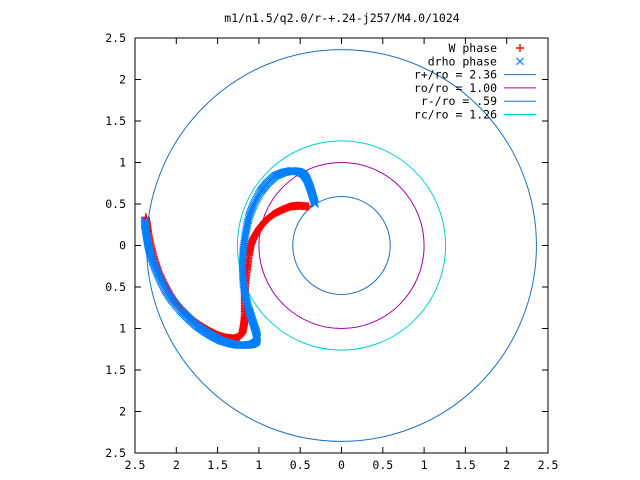 The height and width of the screenshot is (480, 640). Describe the element at coordinates (144, 220) in the screenshot. I see `cross-marker` at that location.